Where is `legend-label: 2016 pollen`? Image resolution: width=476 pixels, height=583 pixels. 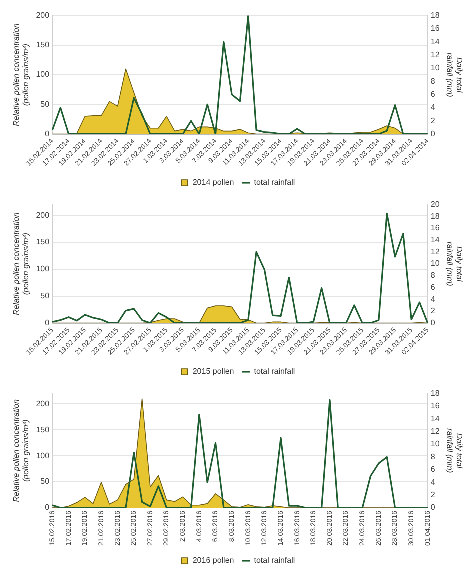 legend-label: 2016 pollen is located at coordinates (213, 561).